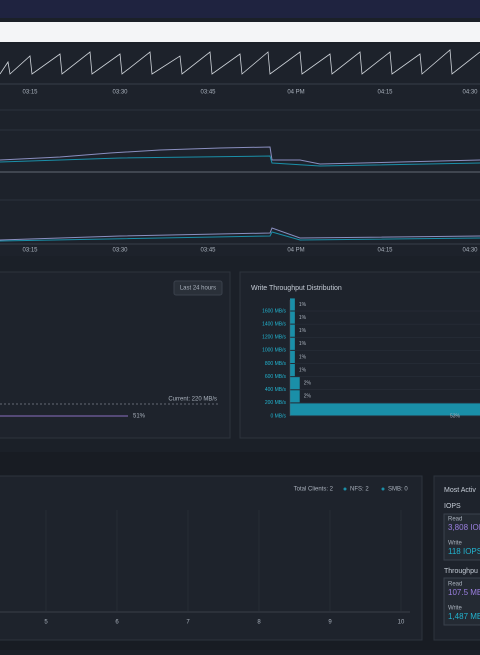  What do you see at coordinates (278, 416) in the screenshot?
I see `y-tick-label: 0 MB/s` at bounding box center [278, 416].